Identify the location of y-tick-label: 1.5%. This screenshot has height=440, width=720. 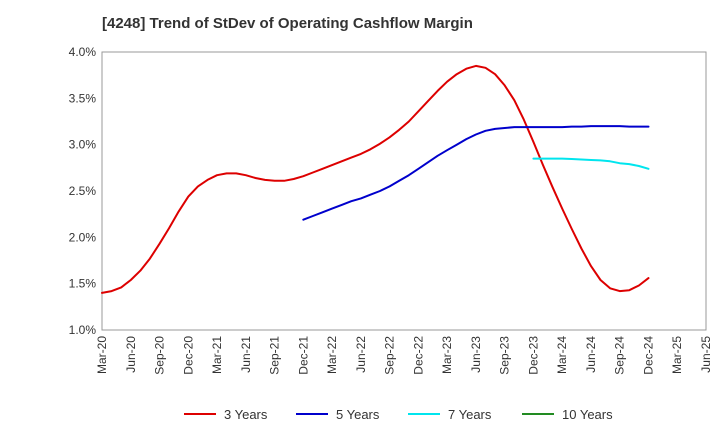
(83, 284).